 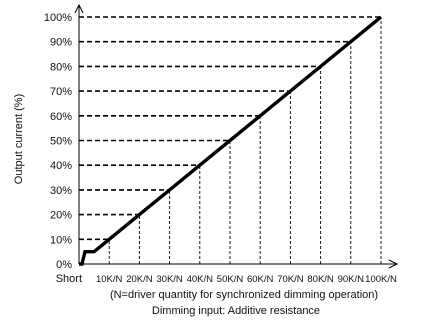 What do you see at coordinates (381, 279) in the screenshot?
I see `x-tick-label: 100K/N` at bounding box center [381, 279].